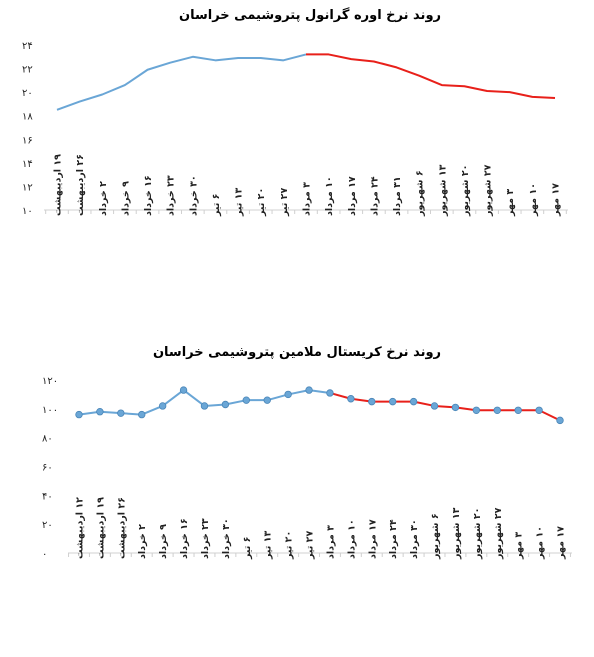 This screenshot has width=594, height=657. Describe the element at coordinates (27, 211) in the screenshot. I see `y-tick-label: ۱۰` at that location.